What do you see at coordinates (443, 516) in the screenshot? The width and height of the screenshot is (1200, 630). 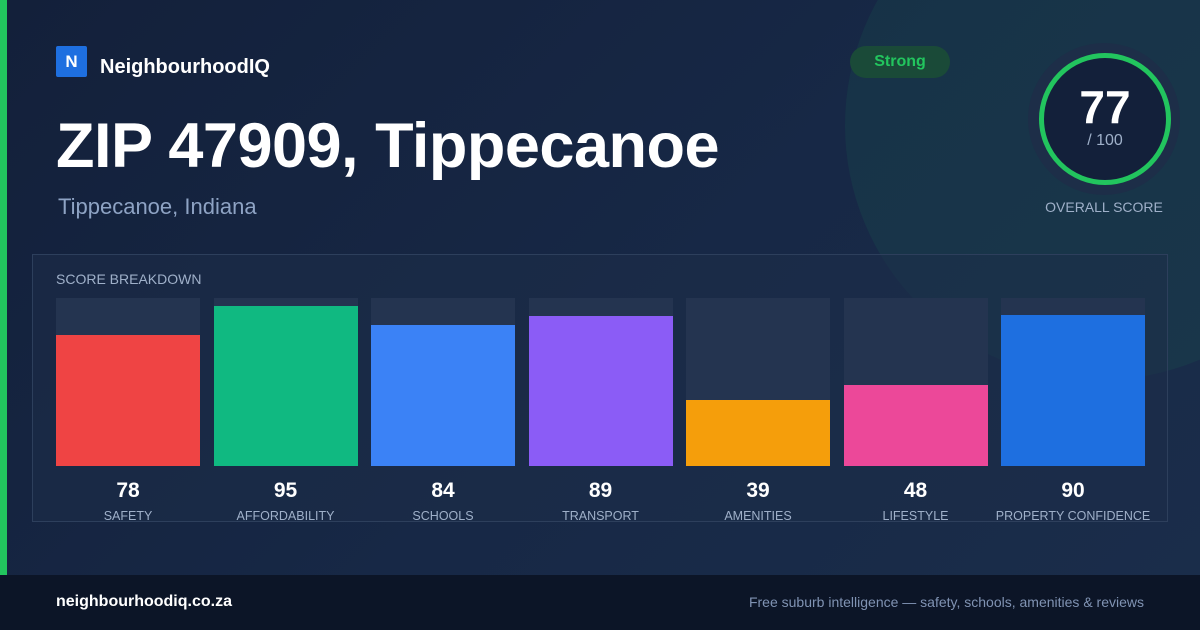 I see `bar-category-label: SCHOOLS` at bounding box center [443, 516].